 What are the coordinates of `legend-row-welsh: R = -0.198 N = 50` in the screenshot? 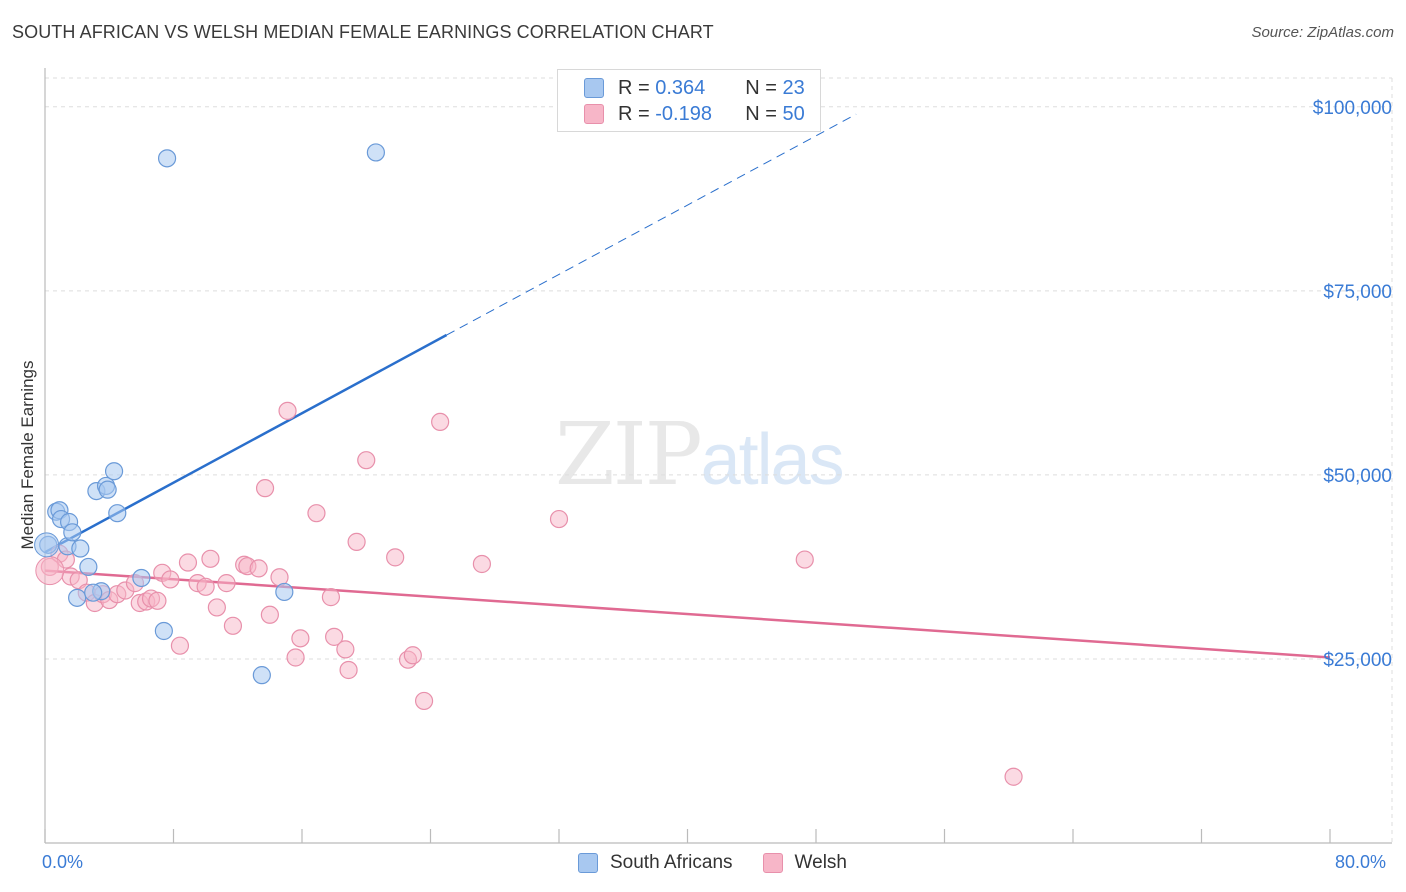 It's located at (694, 114).